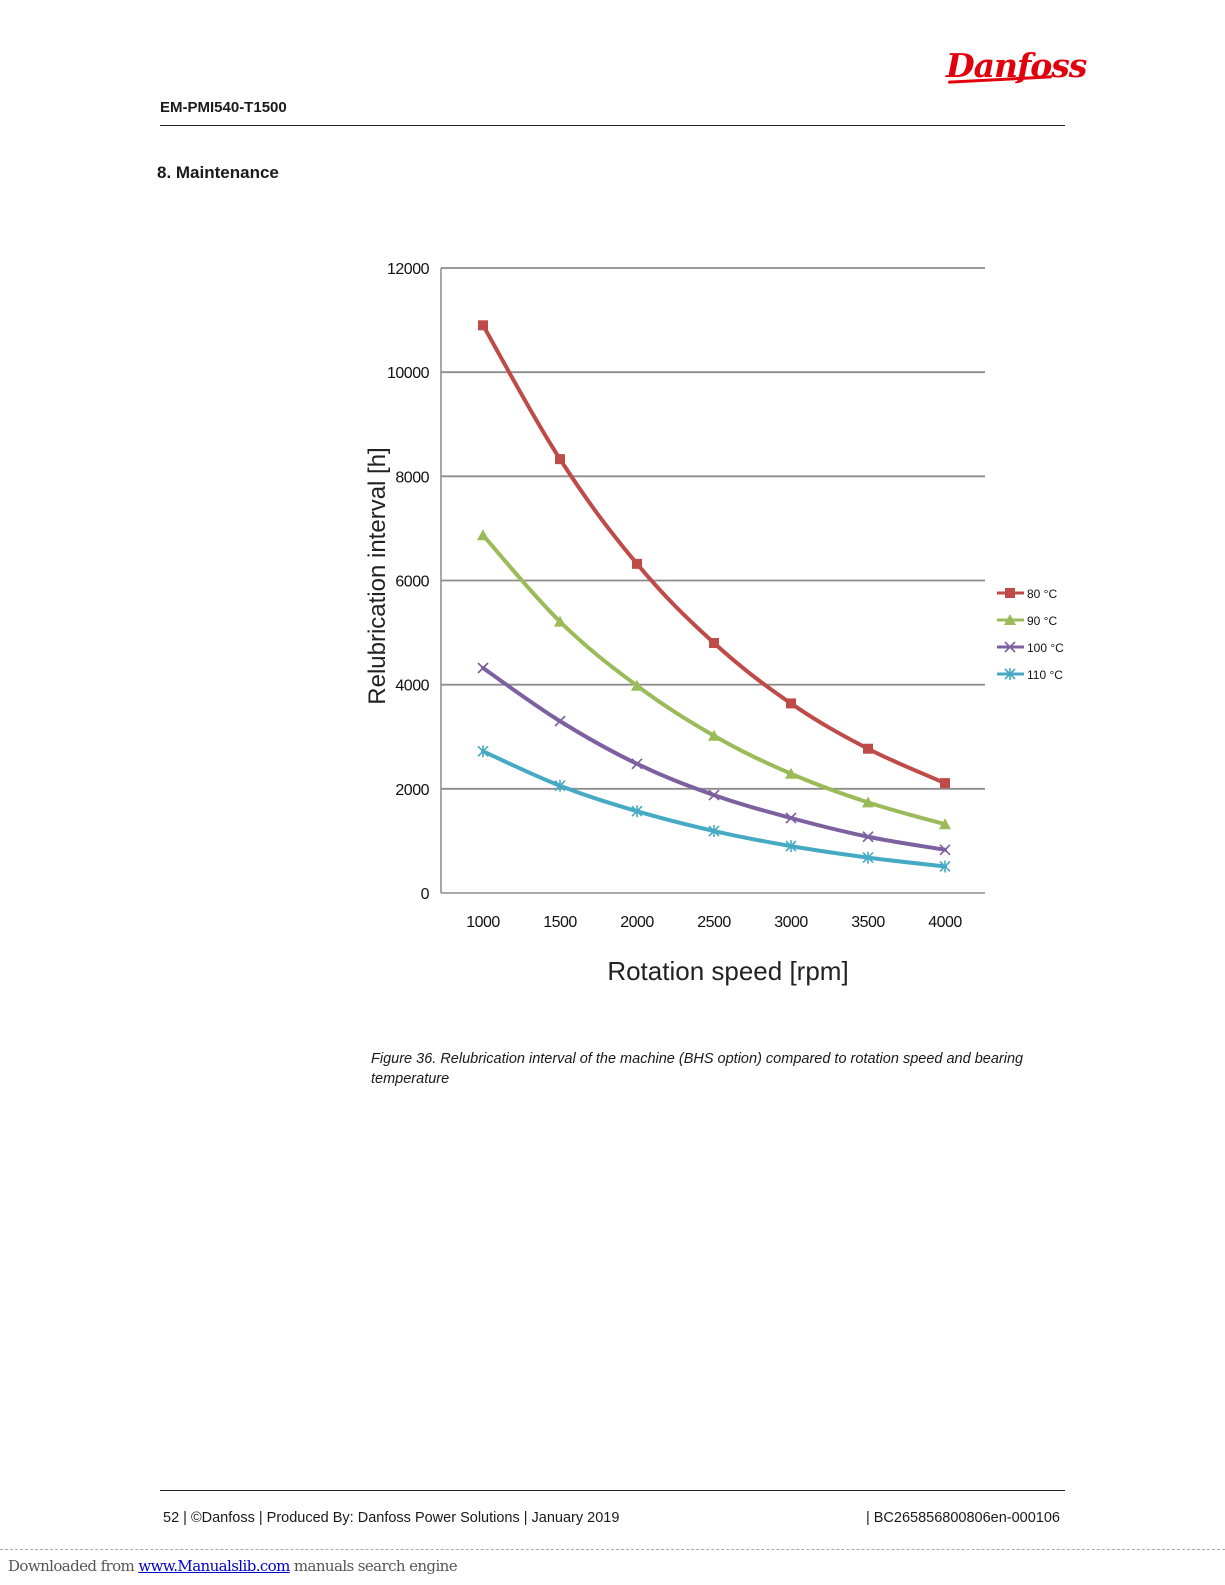 Image resolution: width=1225 pixels, height=1585 pixels. Describe the element at coordinates (218, 172) in the screenshot. I see `section-title: 8. Maintenance` at that location.